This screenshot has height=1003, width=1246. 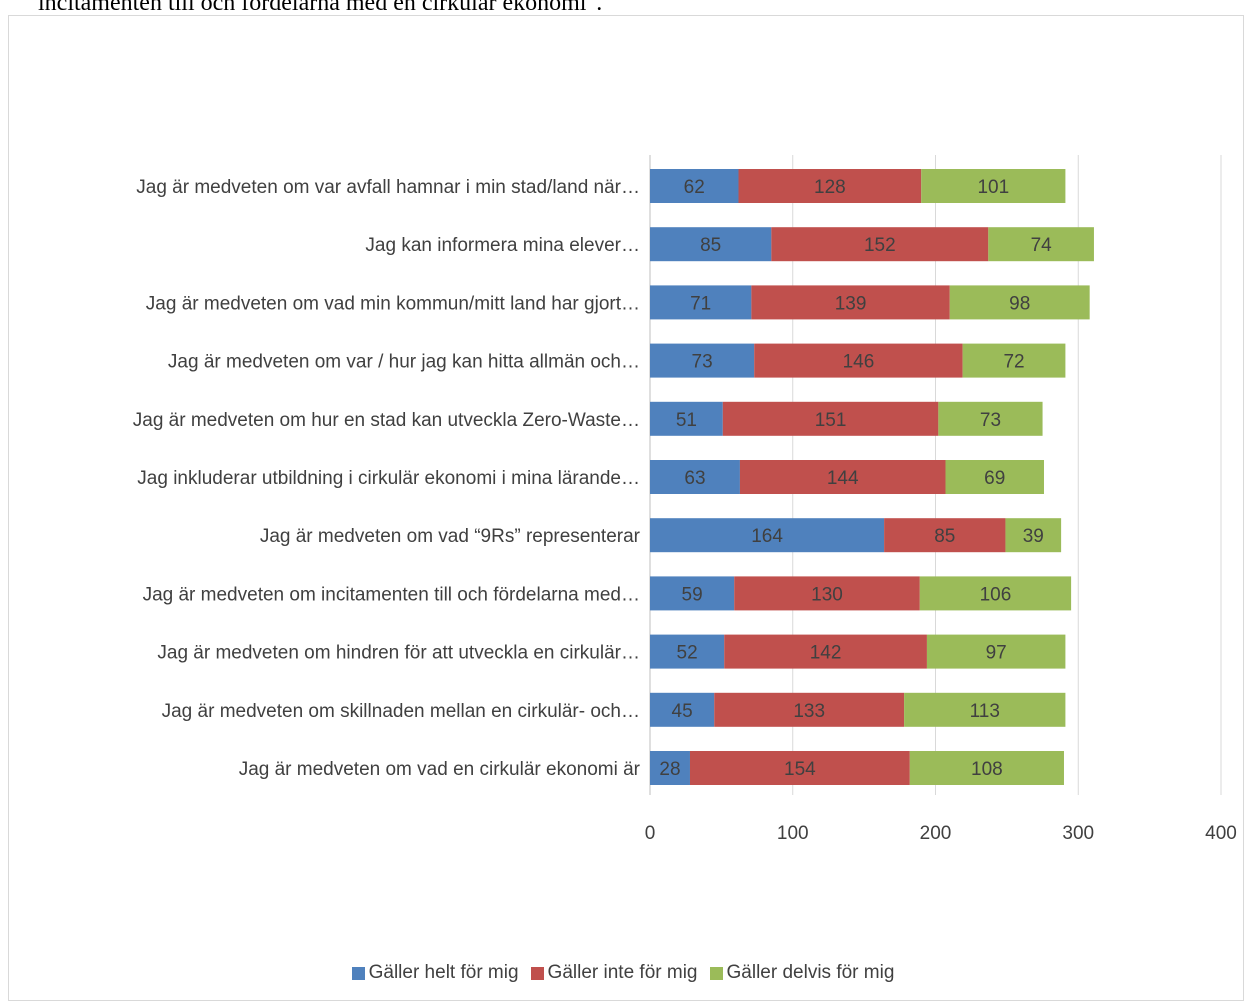 I want to click on legend-swatch-delvis, so click(x=716, y=973).